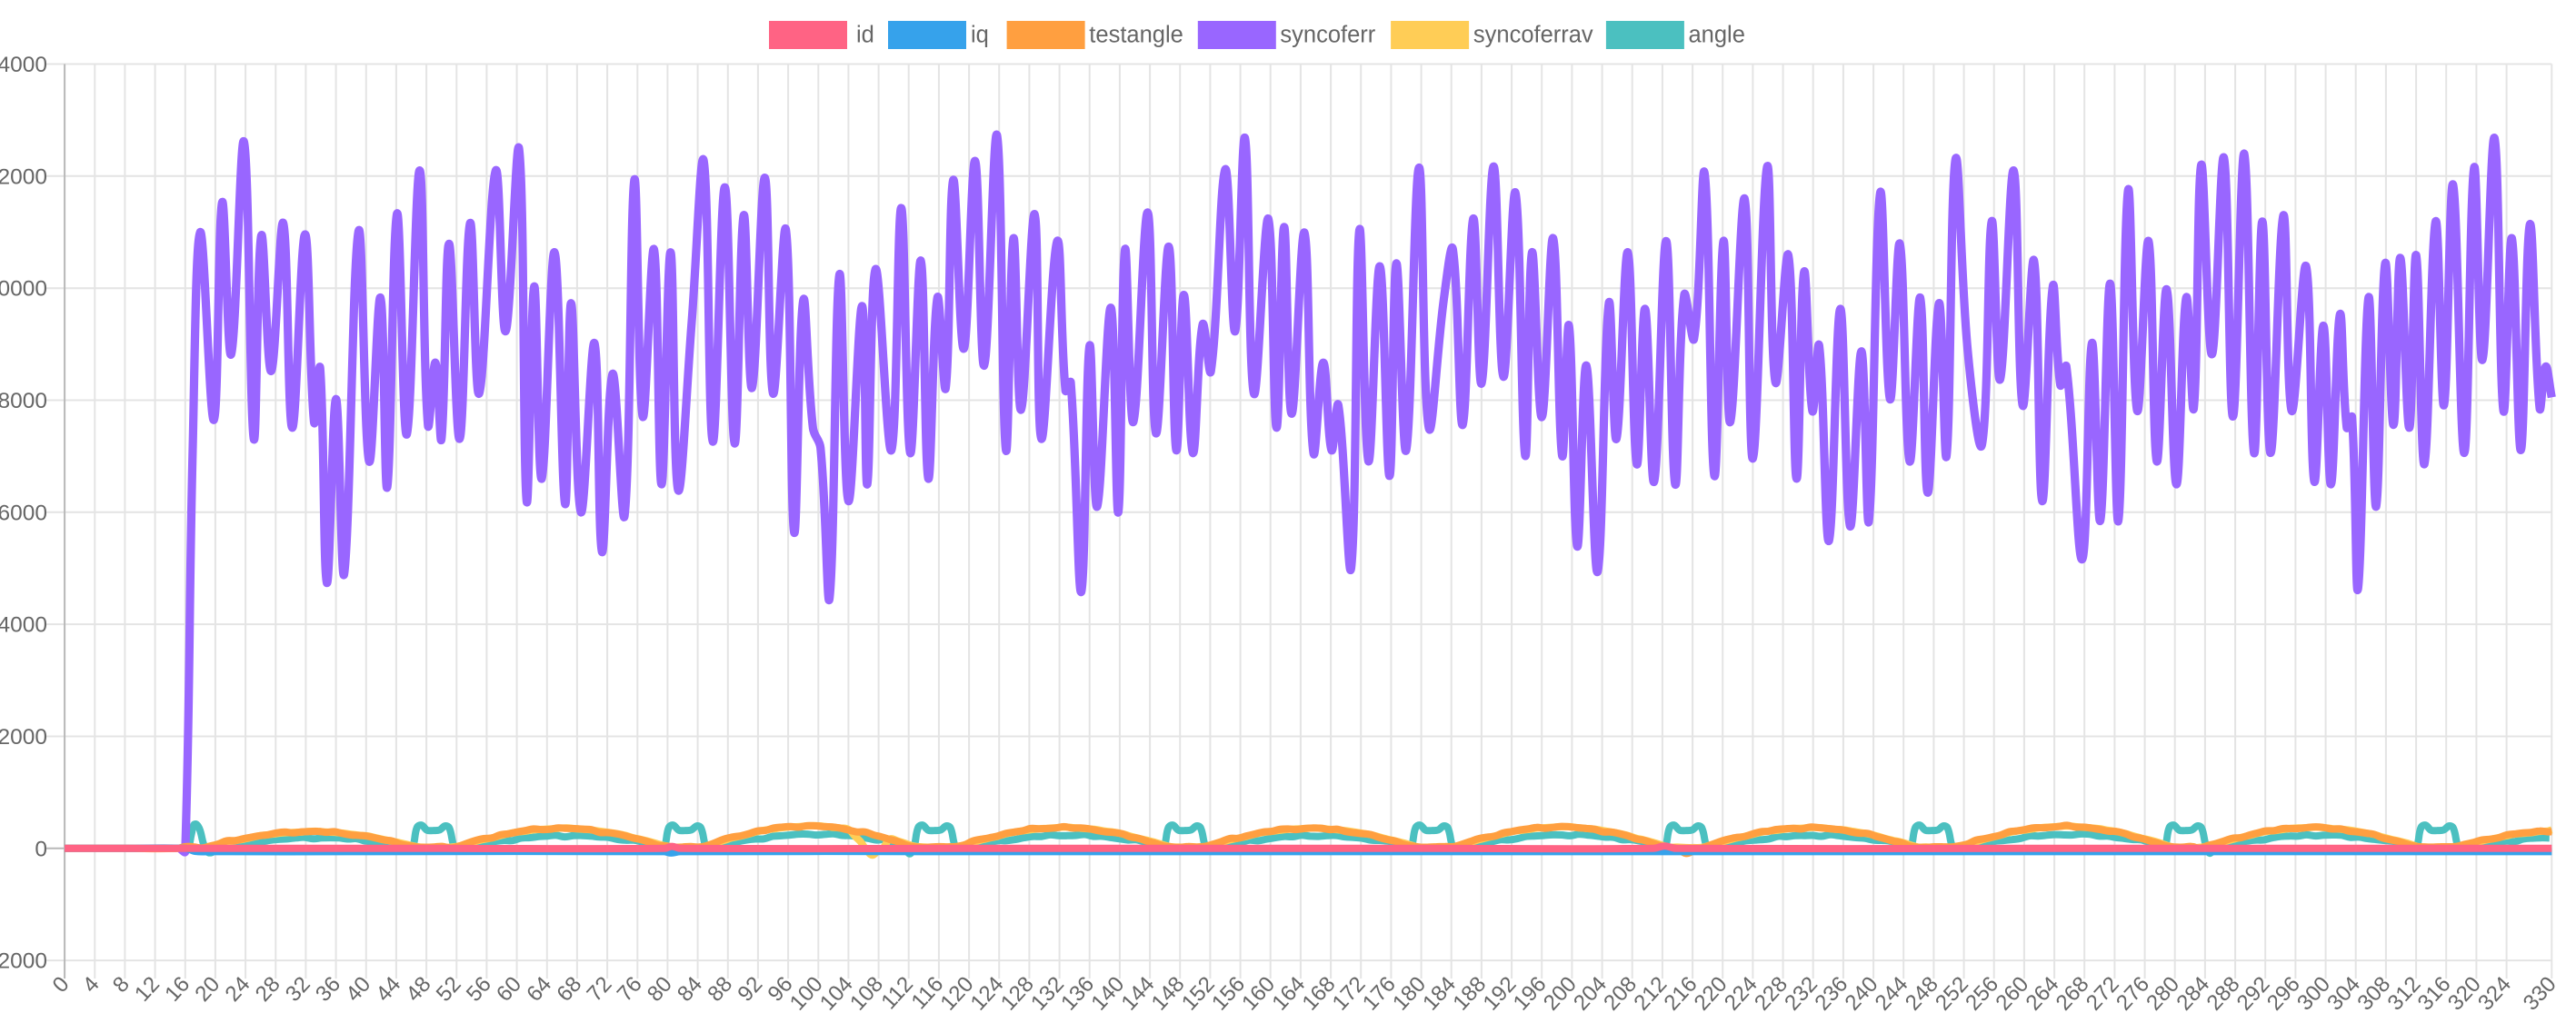  I want to click on svg-text: -2000, so click(23, 962).